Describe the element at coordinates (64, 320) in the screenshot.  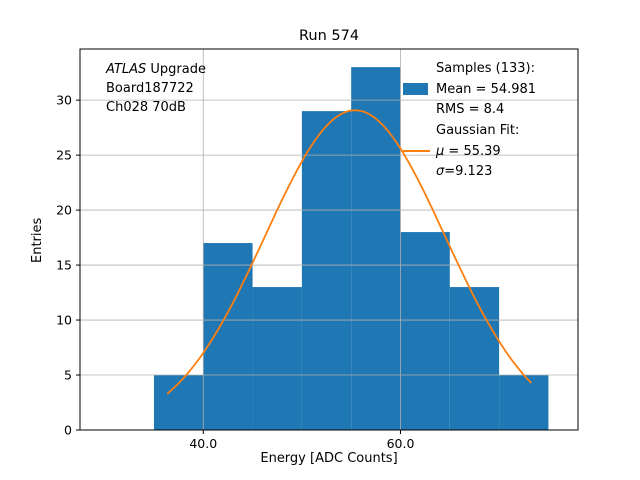
I see `y-tick-label: 10` at that location.